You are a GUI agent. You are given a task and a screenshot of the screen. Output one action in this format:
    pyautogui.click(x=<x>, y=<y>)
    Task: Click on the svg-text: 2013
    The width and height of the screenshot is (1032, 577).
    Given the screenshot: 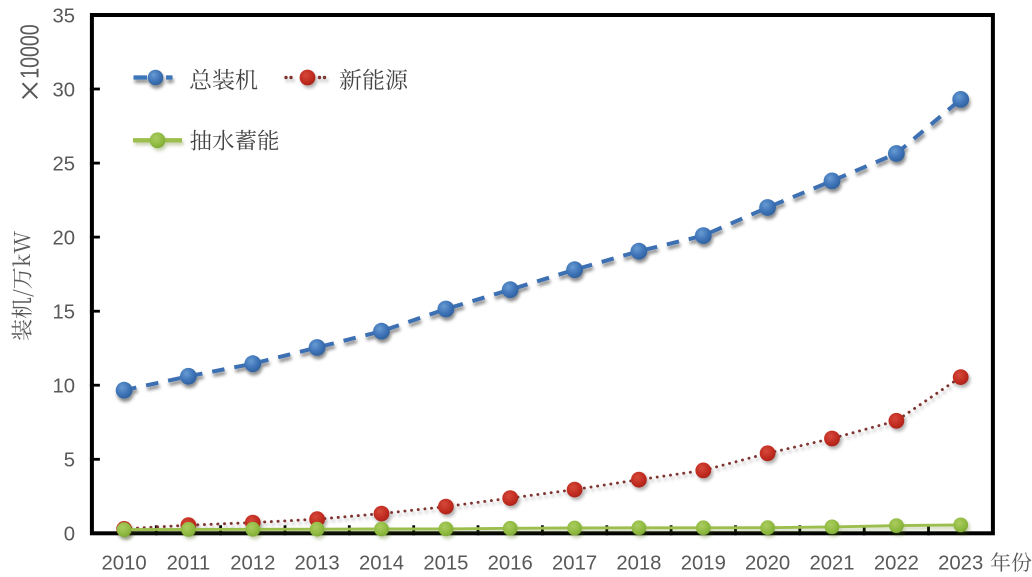 What is the action you would take?
    pyautogui.click(x=317, y=564)
    